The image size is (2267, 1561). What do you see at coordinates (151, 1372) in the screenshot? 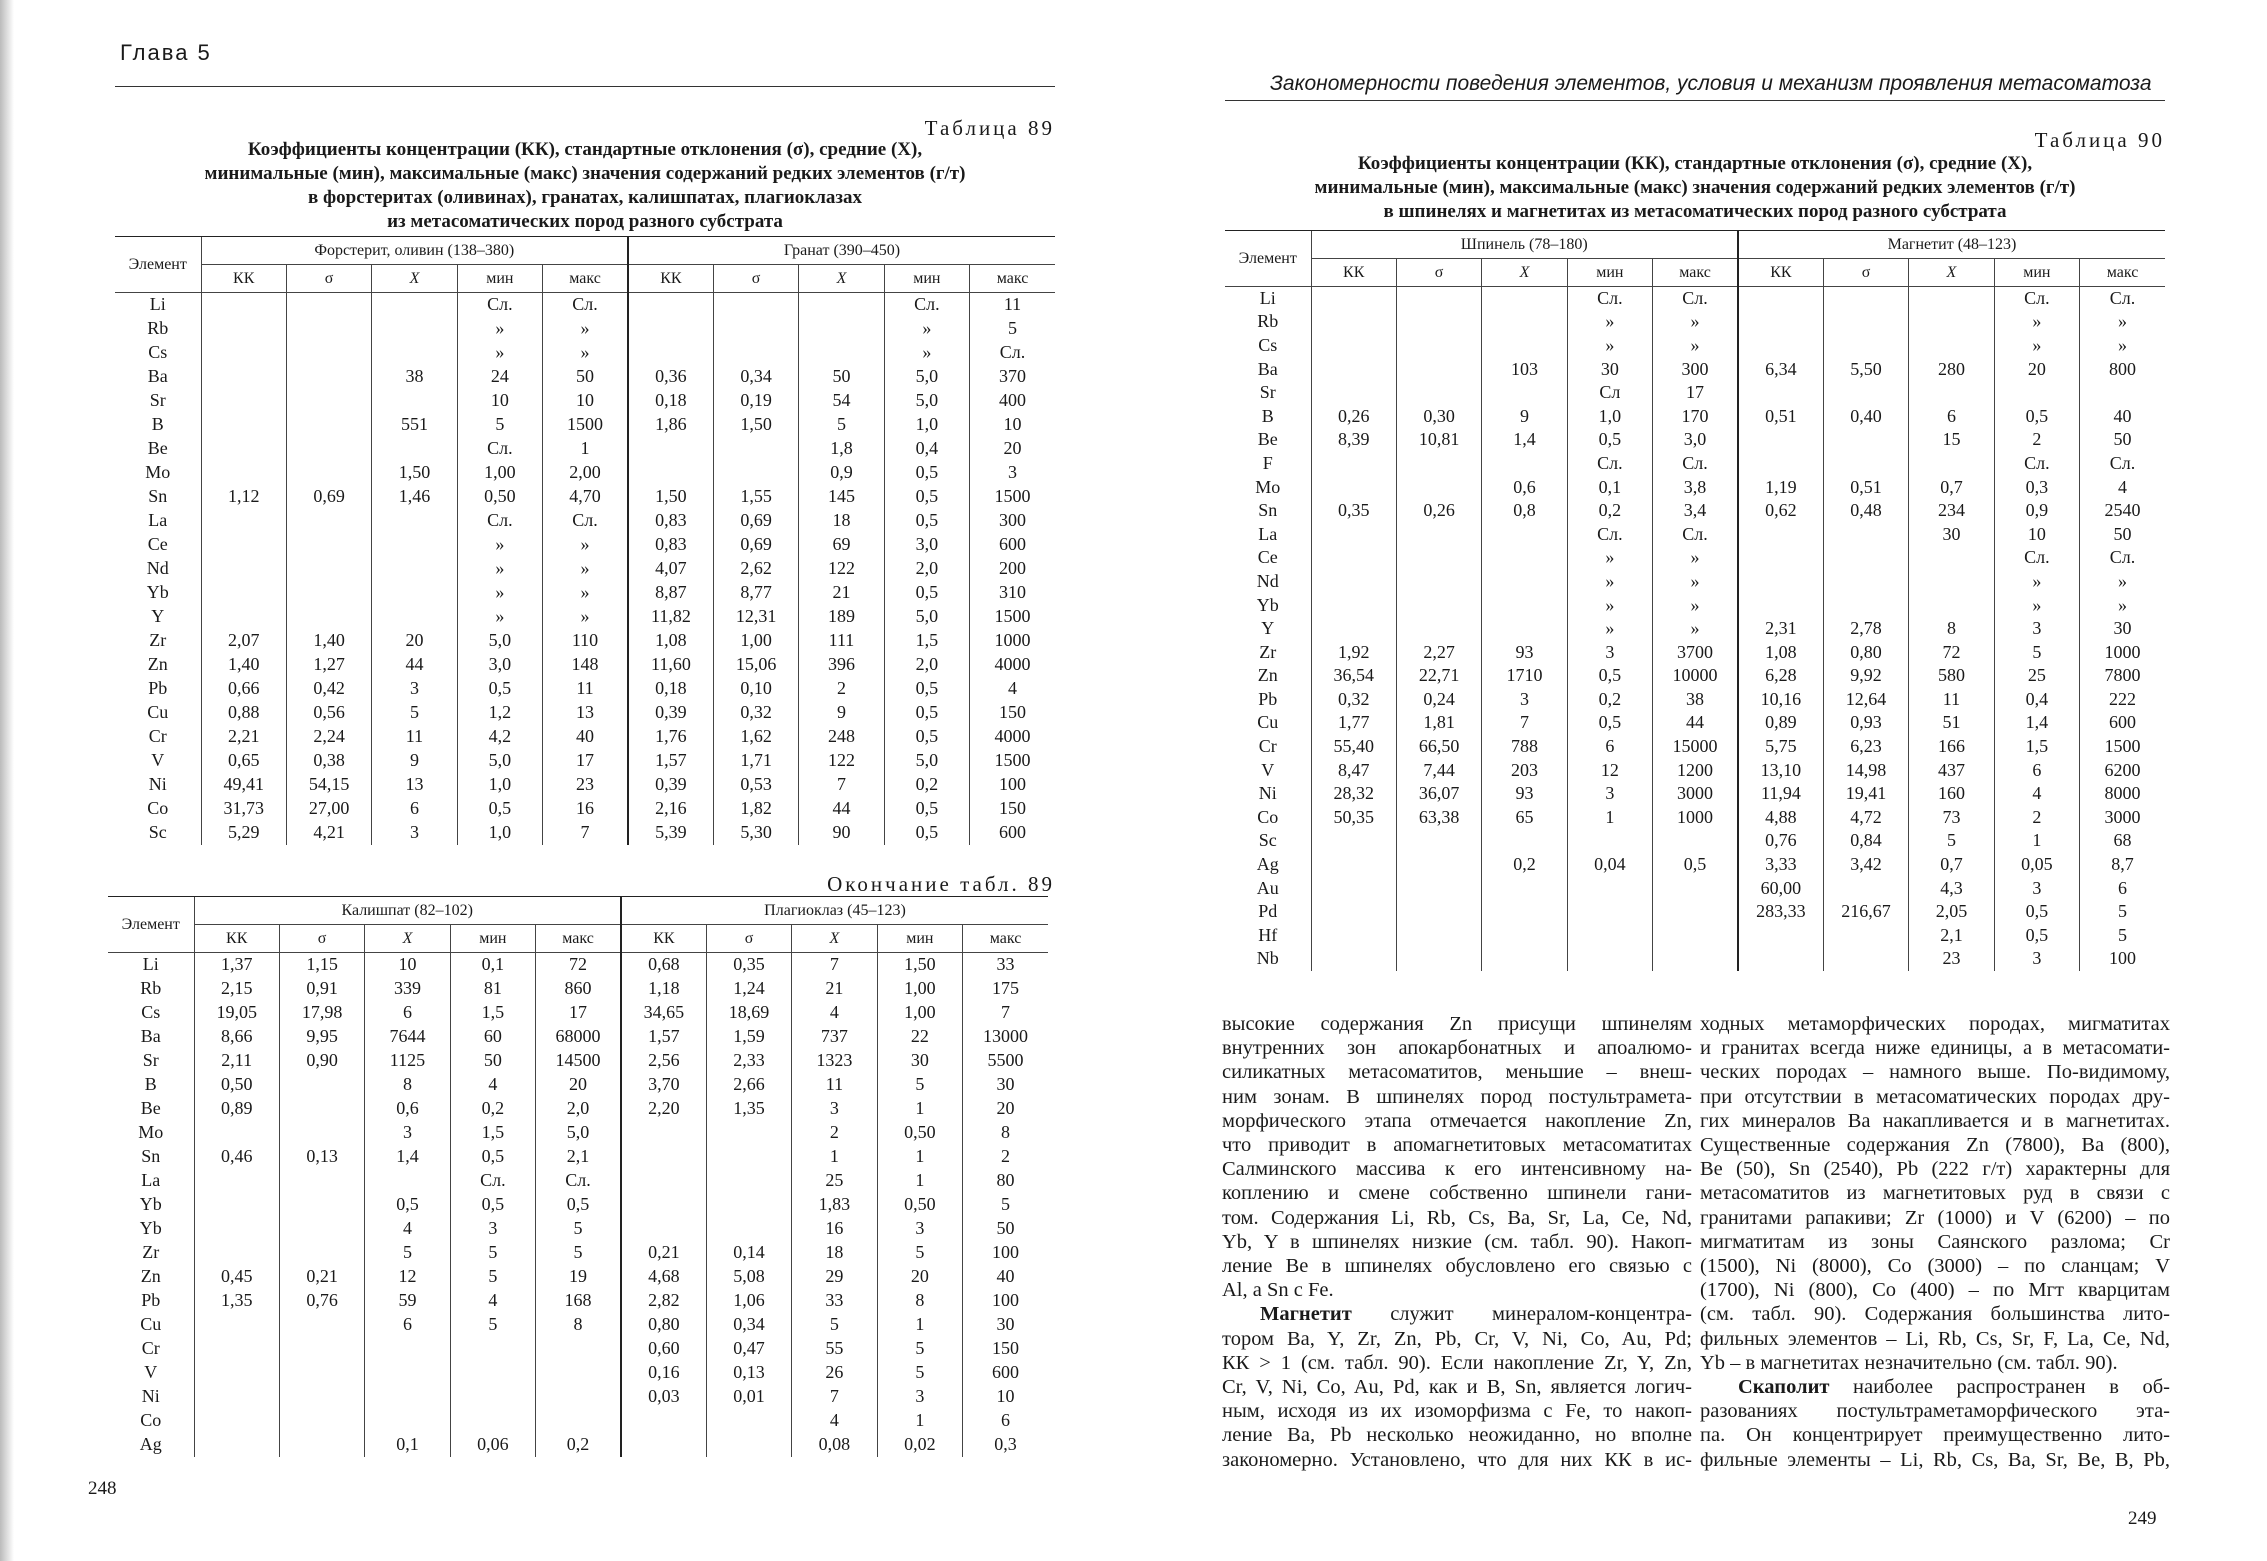
I see `element-cell: V` at bounding box center [151, 1372].